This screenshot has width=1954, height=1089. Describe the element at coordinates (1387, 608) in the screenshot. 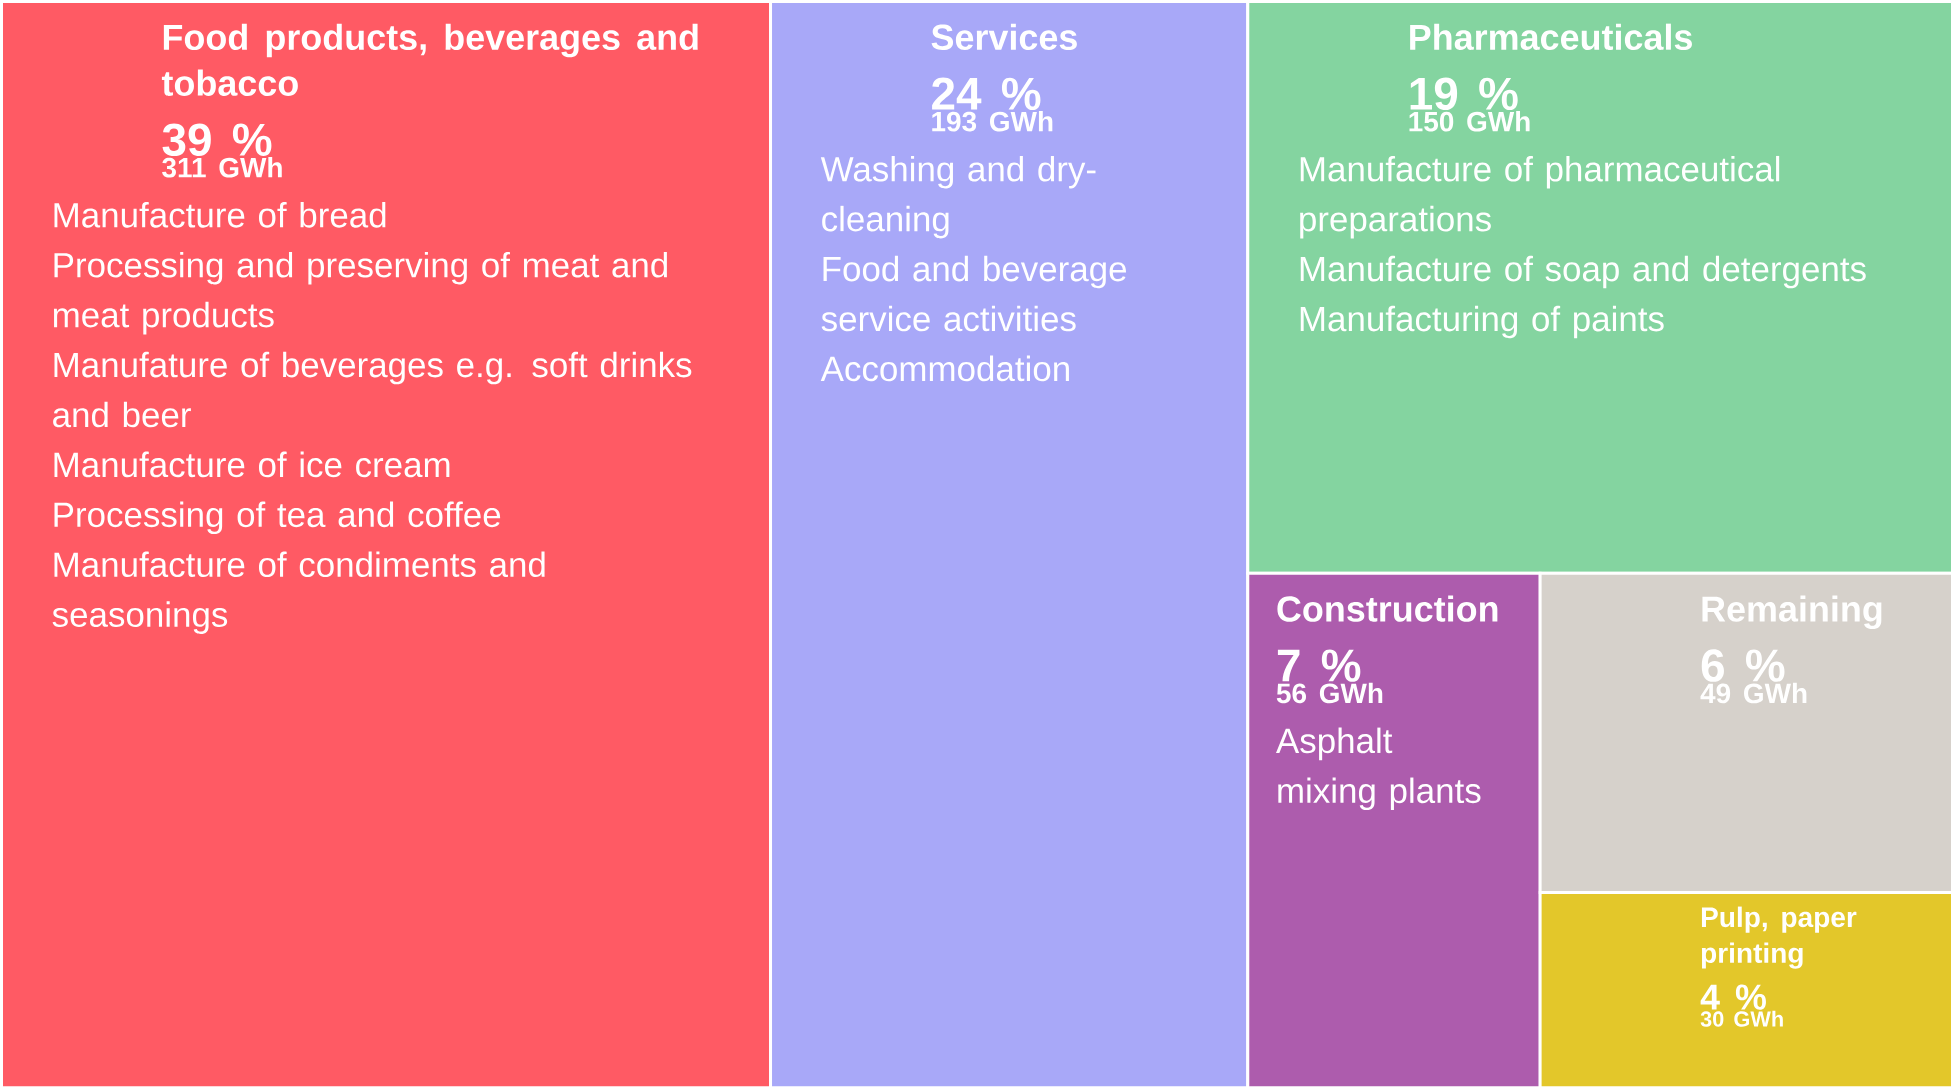

I see `category-label: Construction` at that location.